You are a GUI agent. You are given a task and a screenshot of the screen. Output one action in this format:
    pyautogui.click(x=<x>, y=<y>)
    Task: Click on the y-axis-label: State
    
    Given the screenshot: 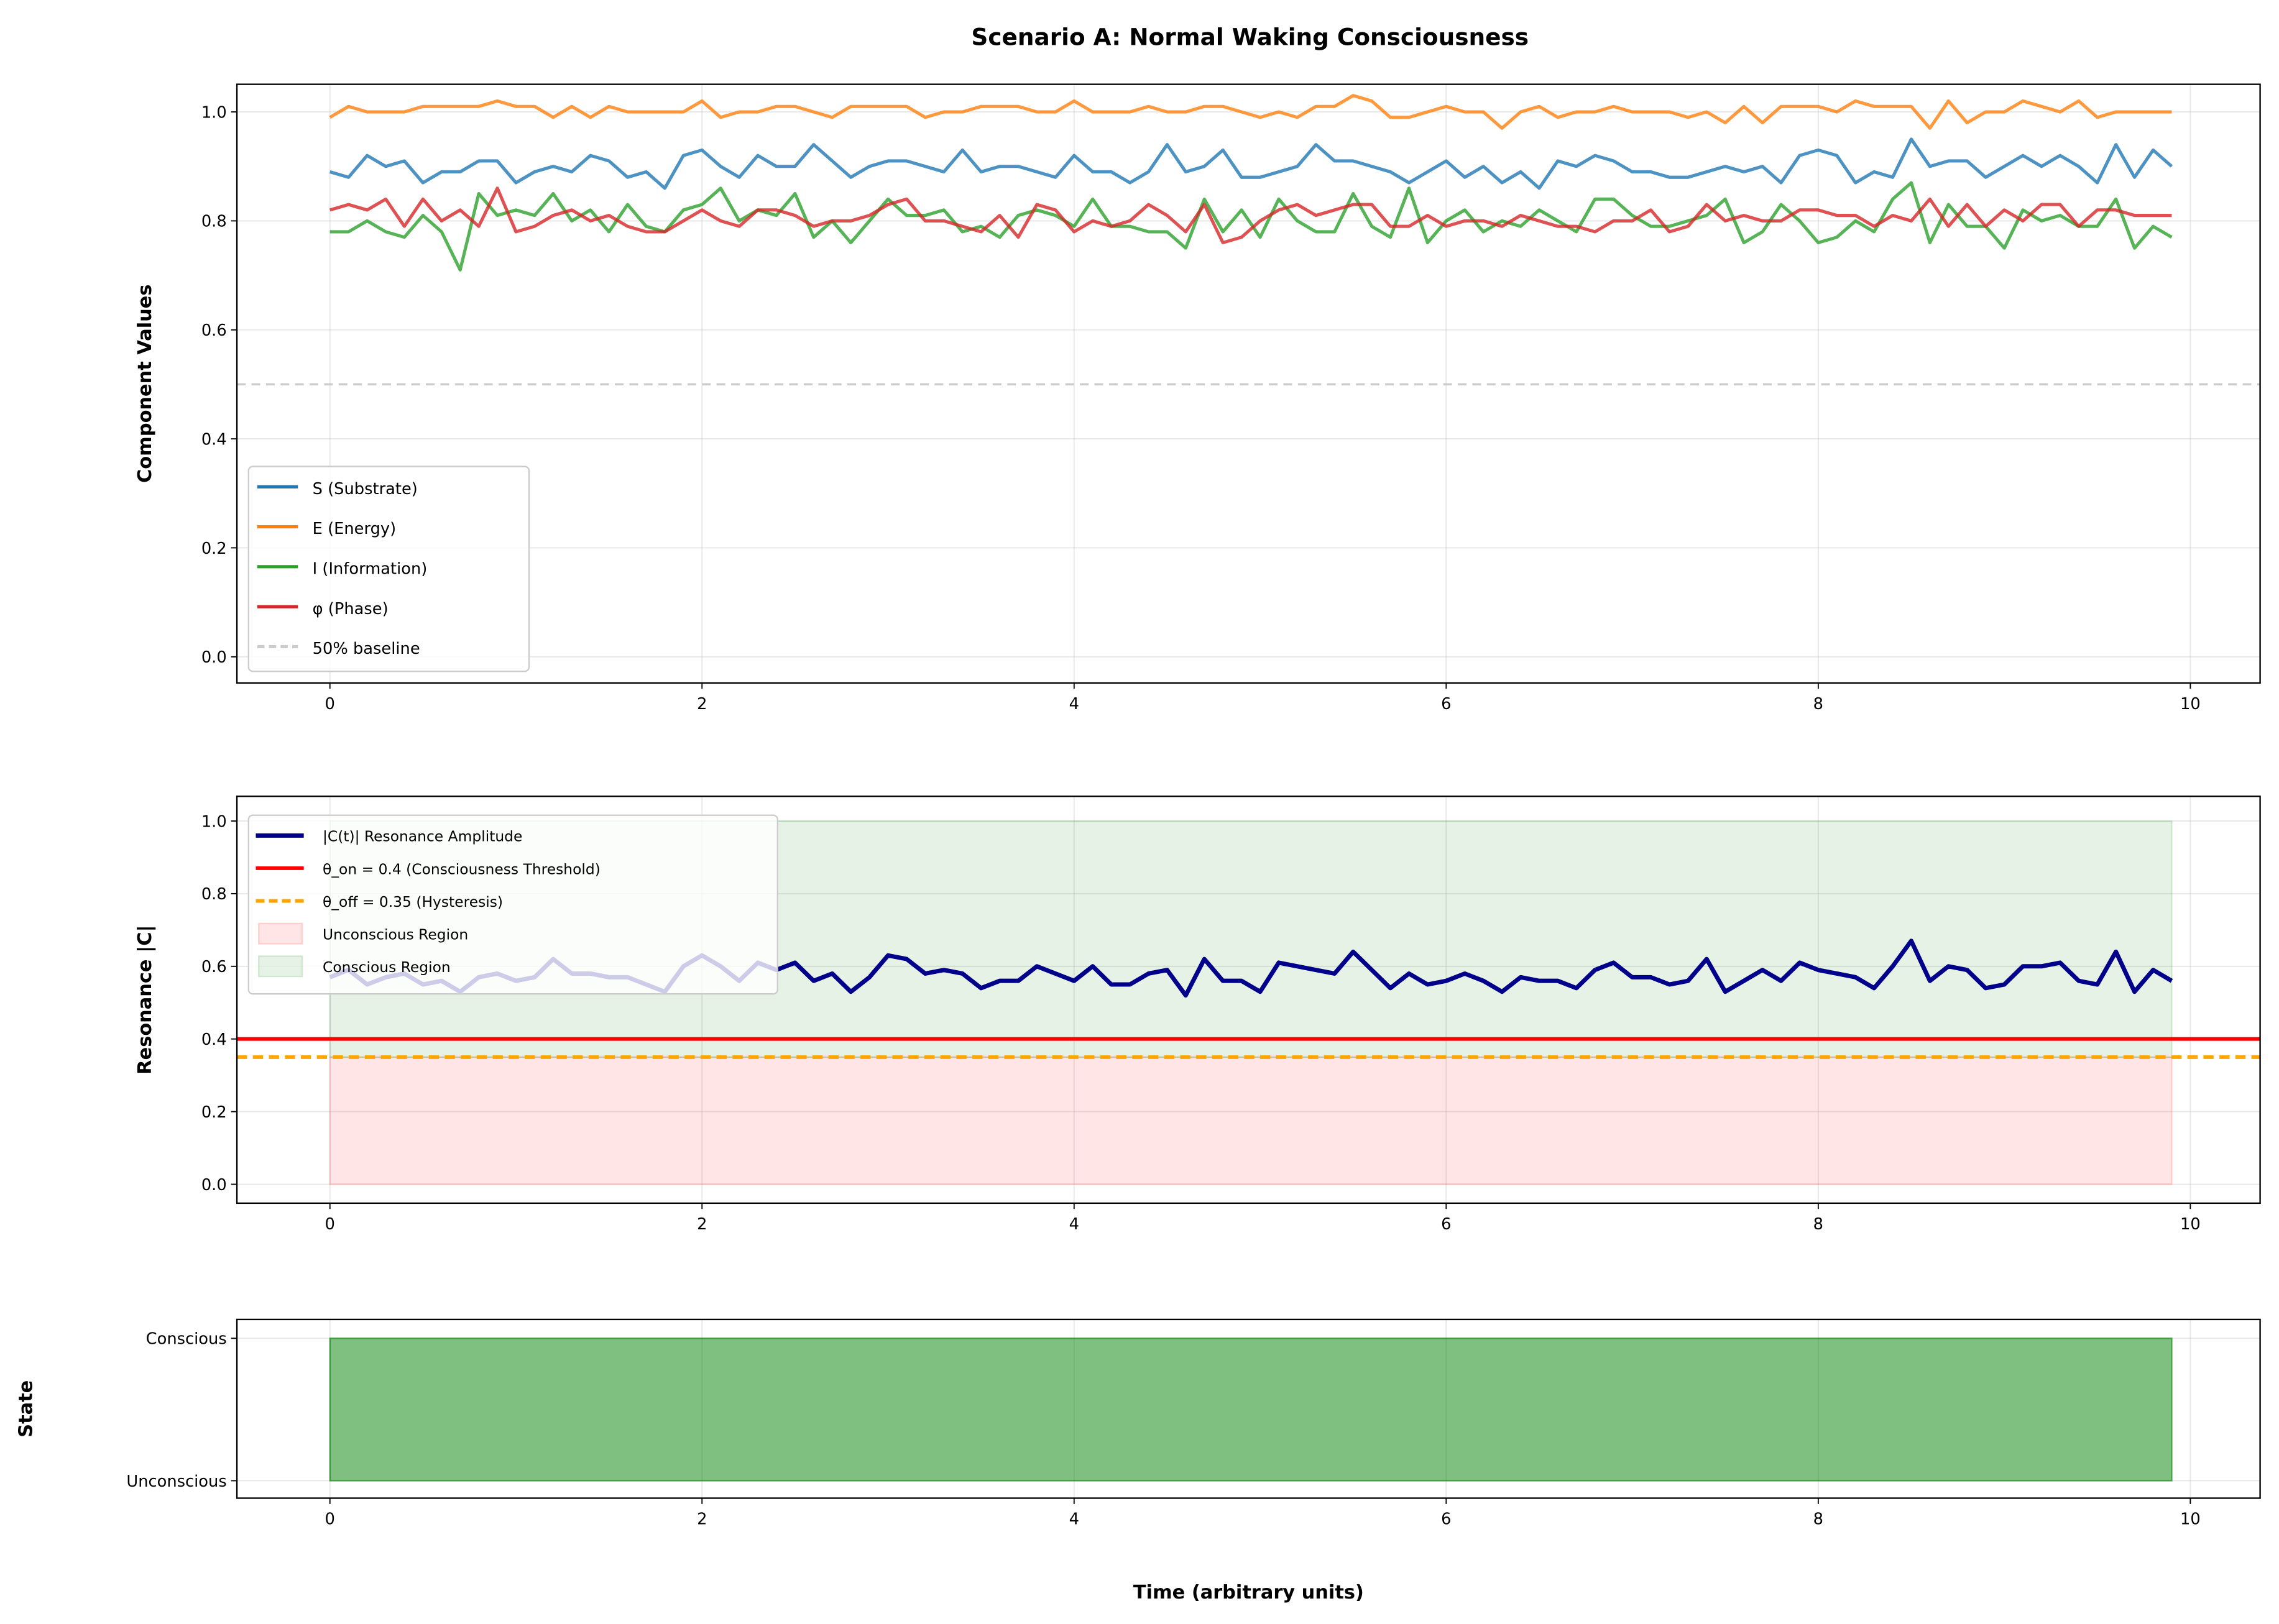 What is the action you would take?
    pyautogui.click(x=26, y=1409)
    